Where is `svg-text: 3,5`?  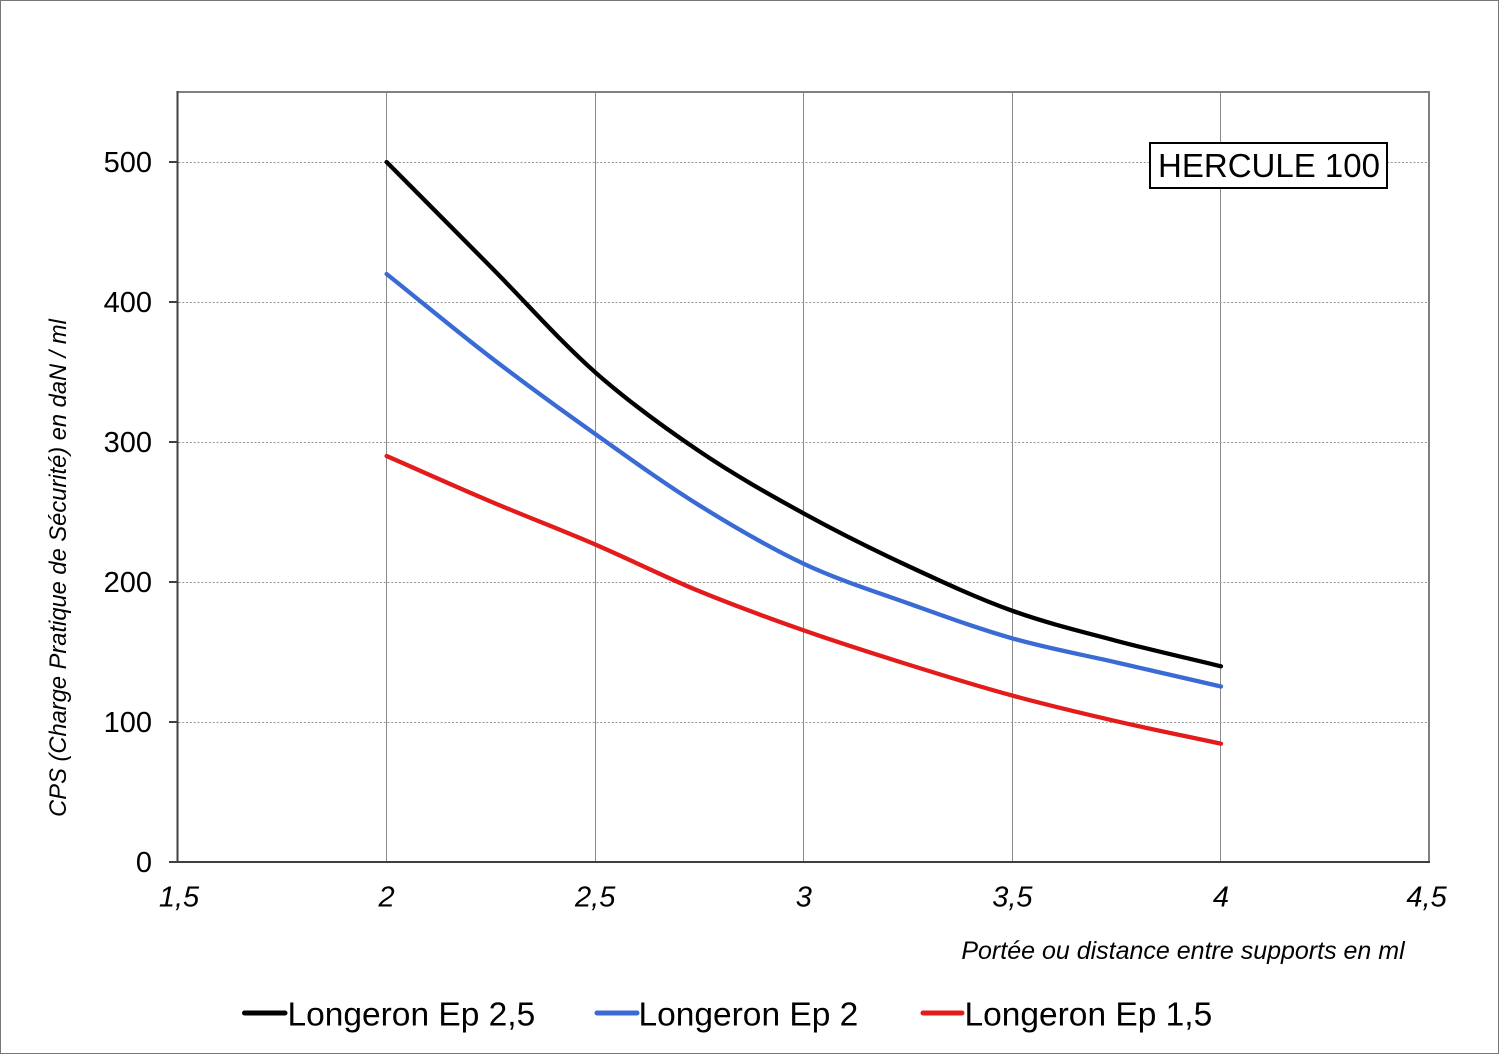
svg-text: 3,5 is located at coordinates (1012, 898).